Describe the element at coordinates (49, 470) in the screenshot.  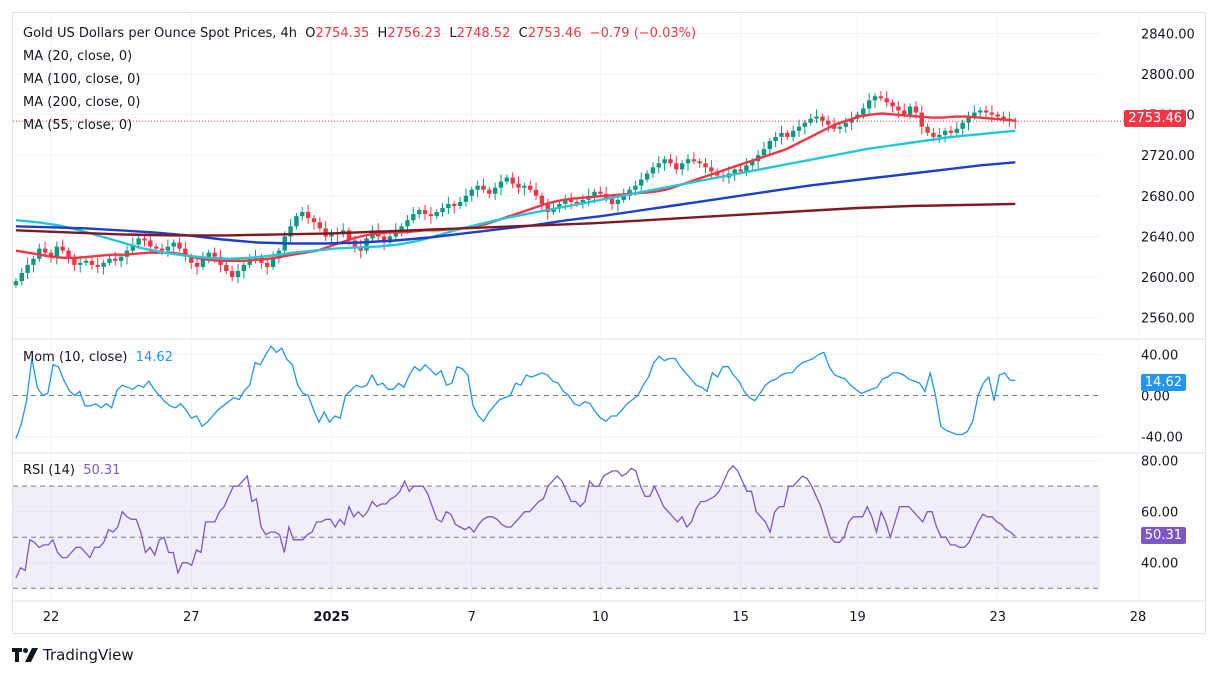
I see `rsi-label: RSI (14)` at that location.